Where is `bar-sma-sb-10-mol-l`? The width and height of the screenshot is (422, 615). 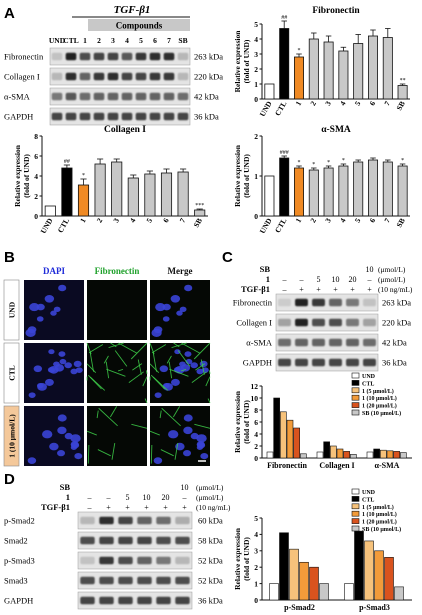
bar-sma-sb-10-mol-l is located at coordinates (403, 455).